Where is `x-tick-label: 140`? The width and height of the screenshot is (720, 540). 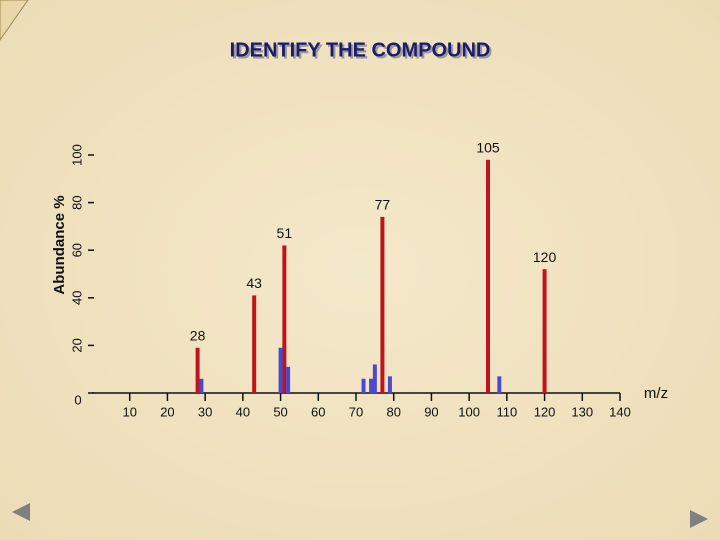
x-tick-label: 140 is located at coordinates (620, 411).